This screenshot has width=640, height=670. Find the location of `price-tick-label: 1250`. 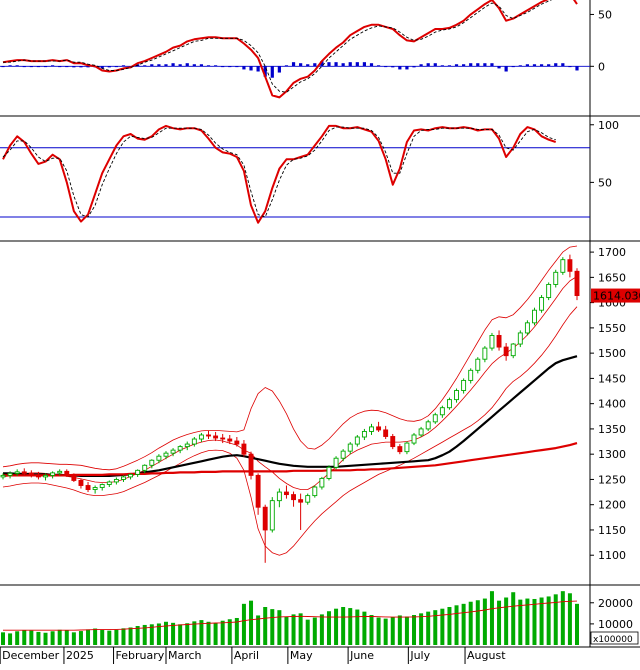

price-tick-label: 1250 is located at coordinates (612, 479).